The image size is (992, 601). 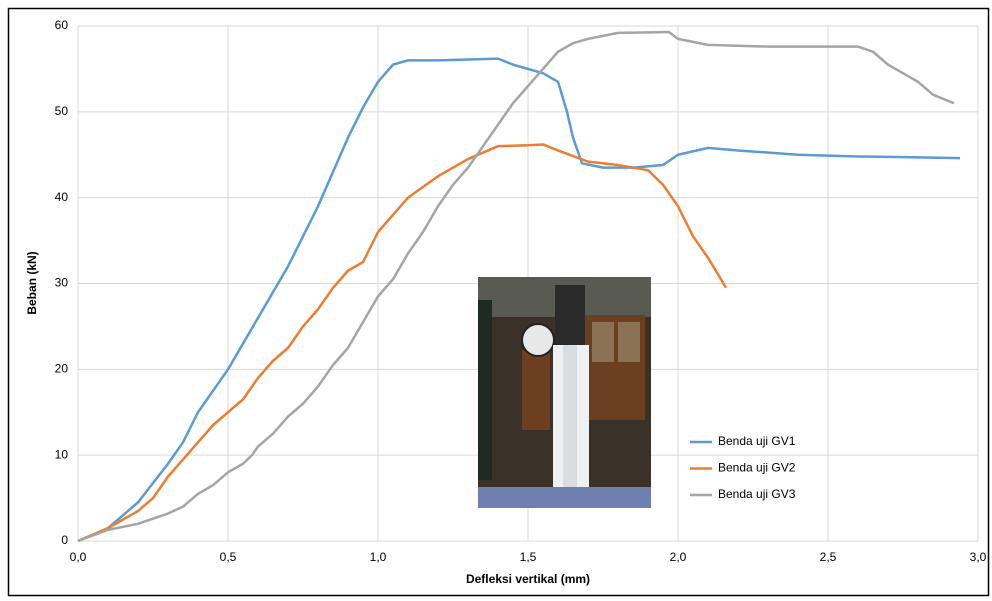 I want to click on x-tick-label: 1,5, so click(x=528, y=557).